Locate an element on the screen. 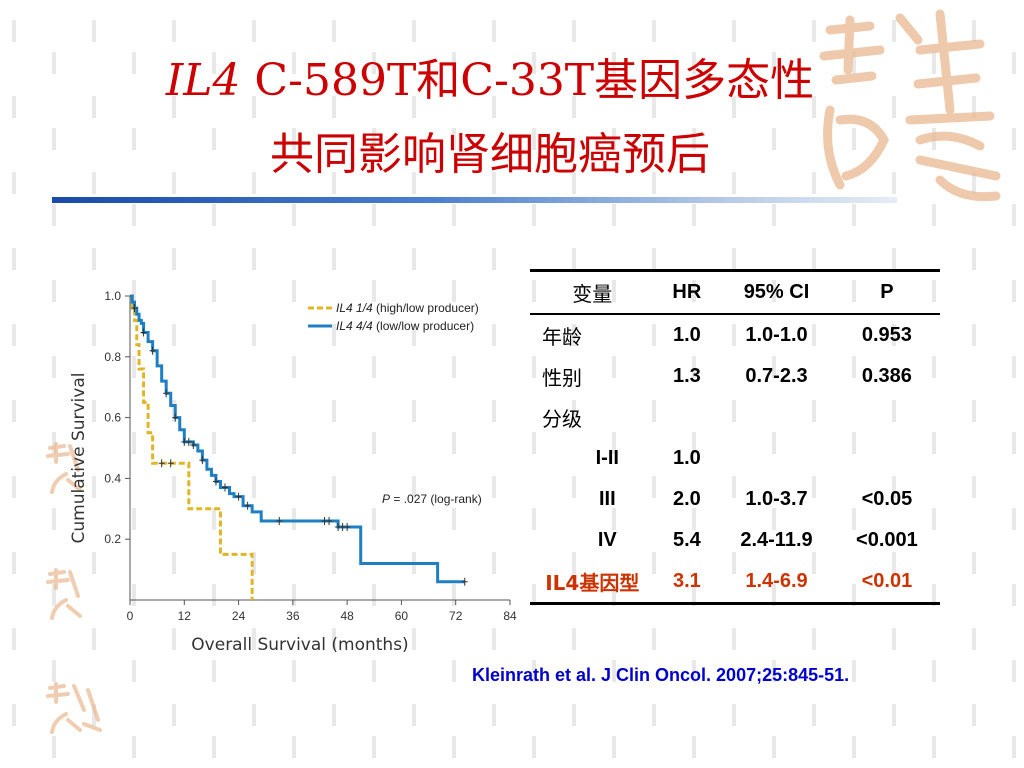 The width and height of the screenshot is (1024, 768). x-axis-label: Overall Survival (months) is located at coordinates (299, 645).